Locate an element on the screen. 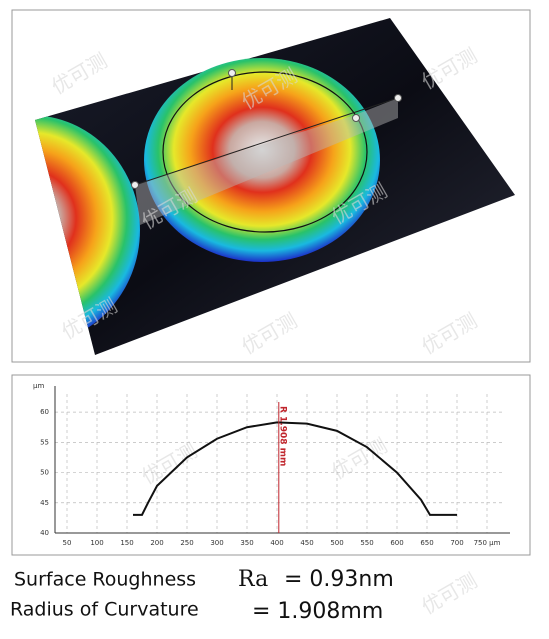 The image size is (549, 639). dome is located at coordinates (262, 160).